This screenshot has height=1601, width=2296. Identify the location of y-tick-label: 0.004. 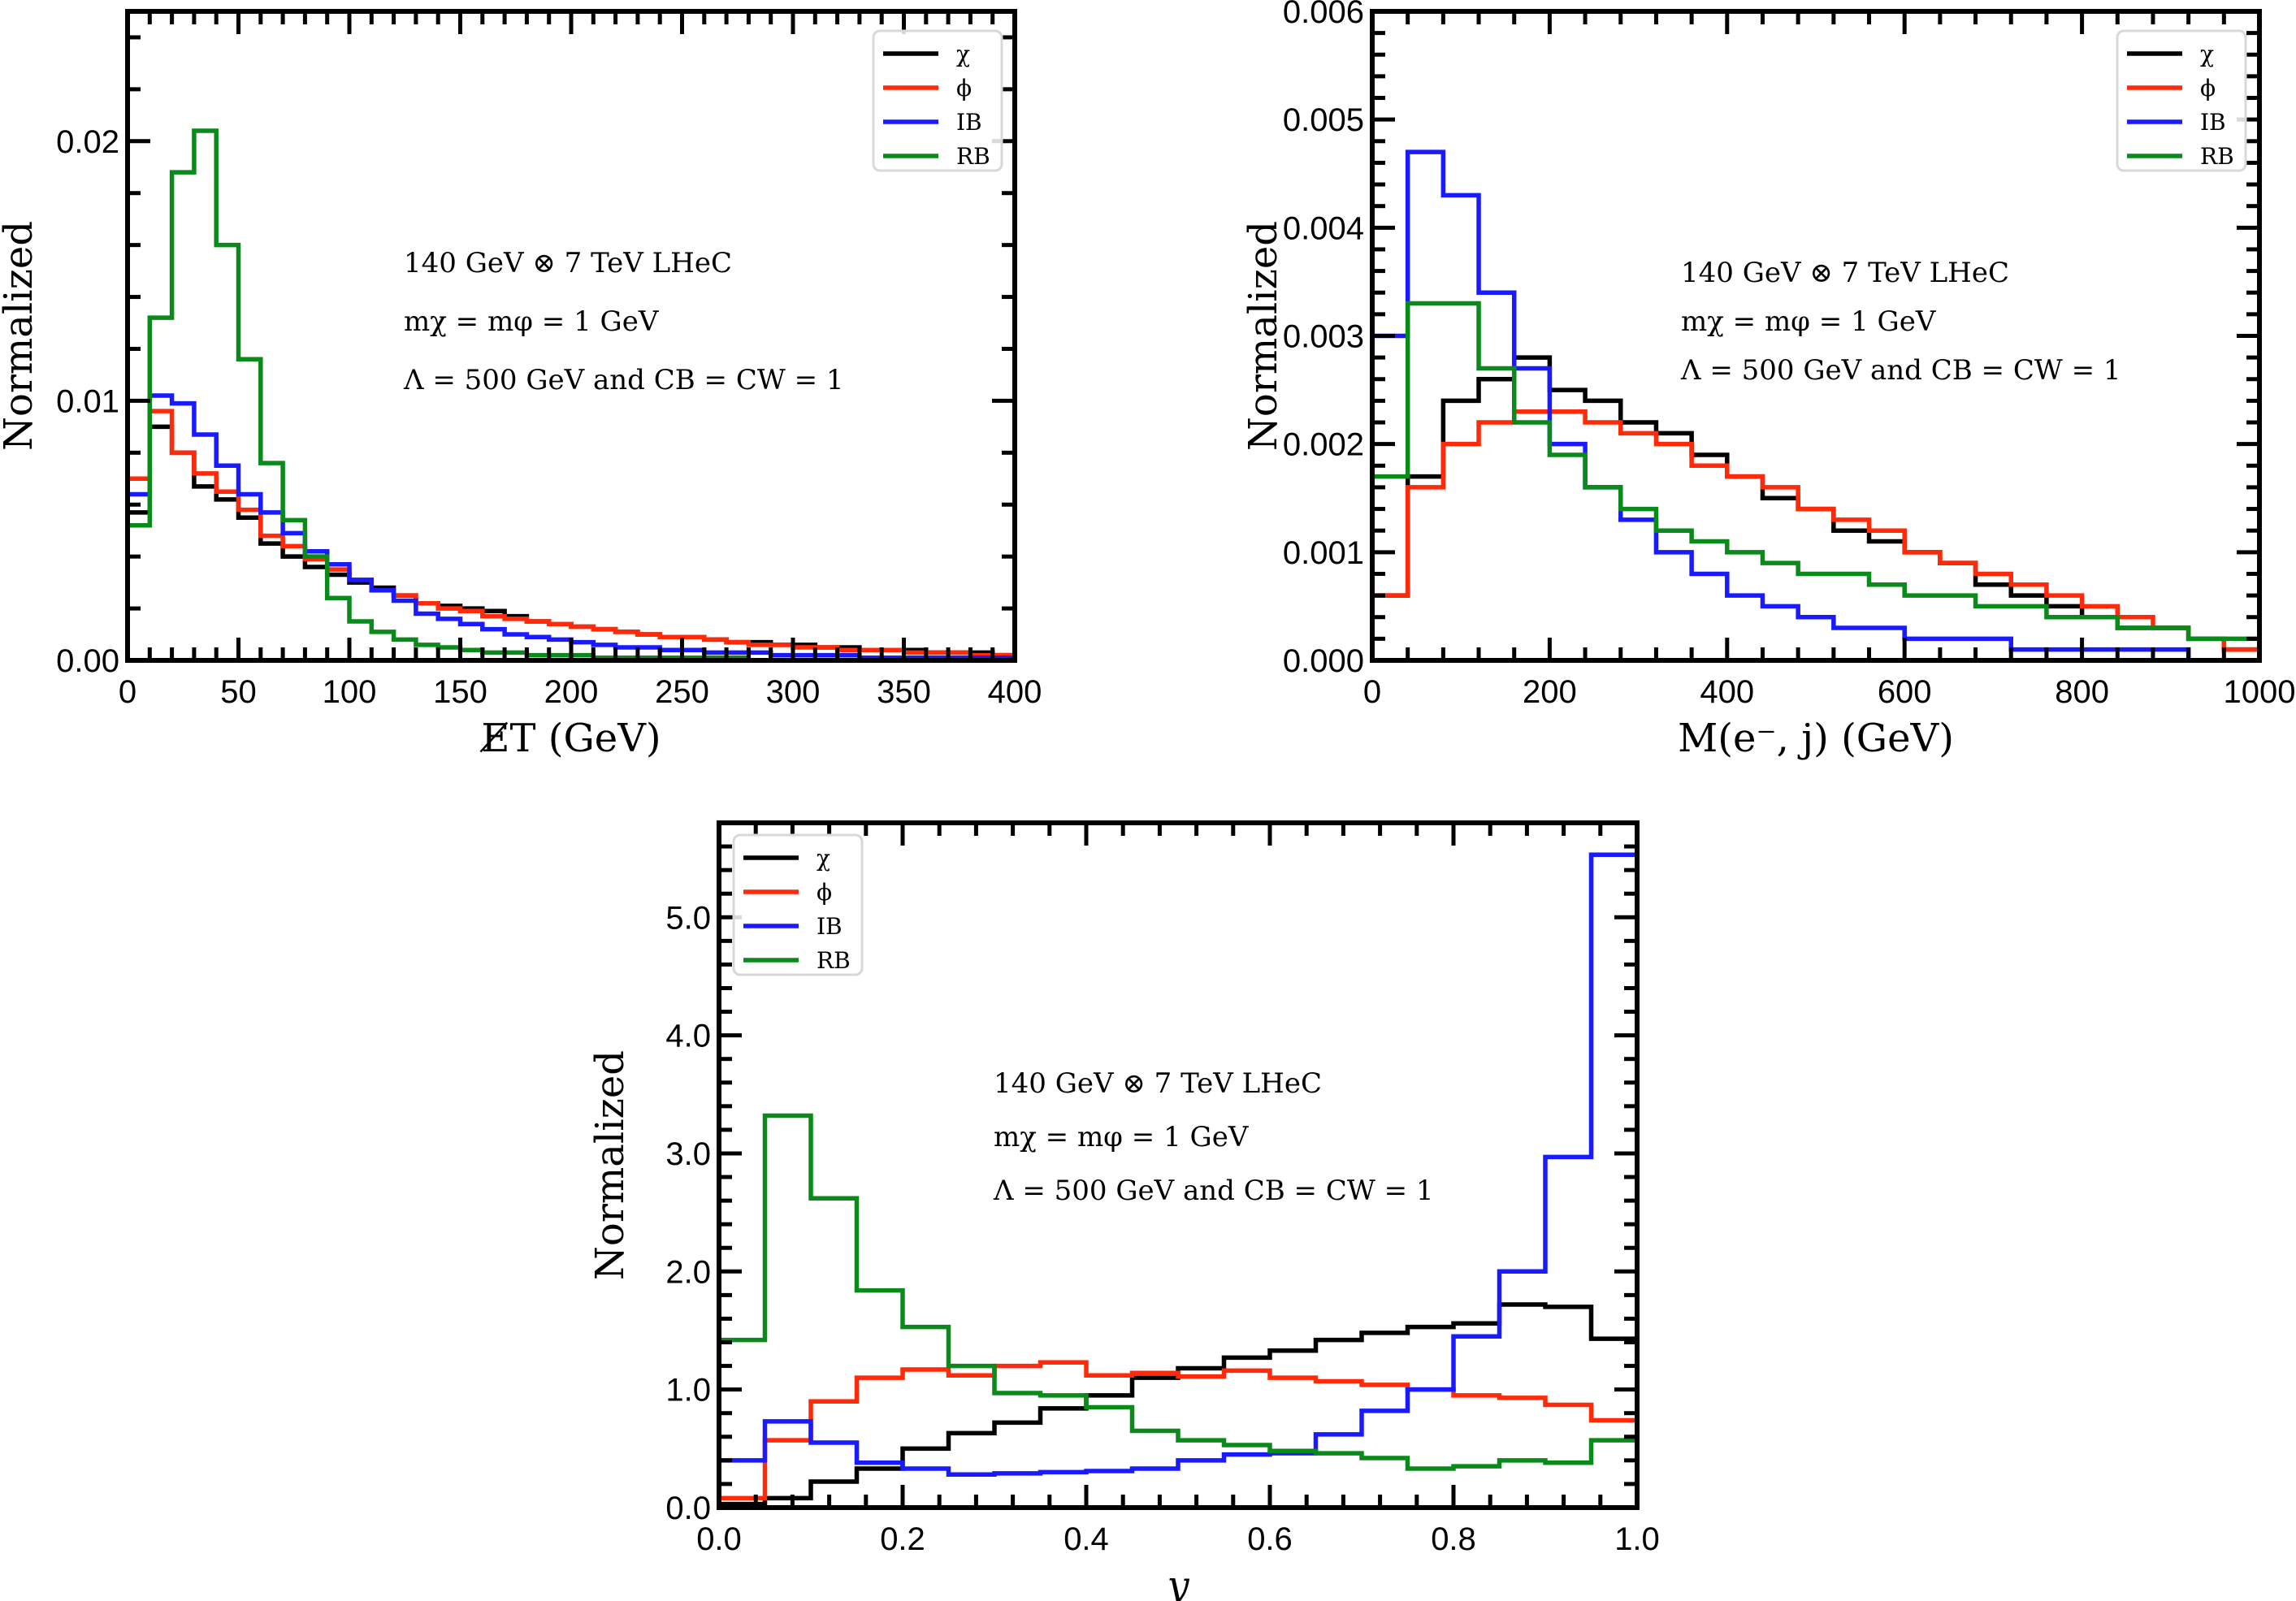
(1323, 228).